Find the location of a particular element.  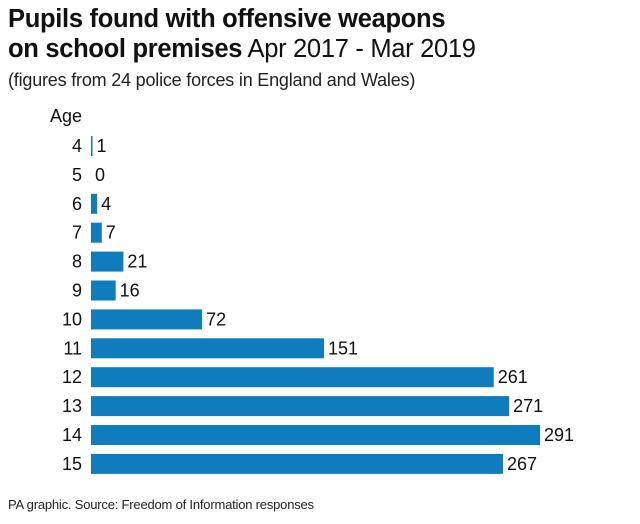

value-label-age-10: 72 is located at coordinates (216, 319).